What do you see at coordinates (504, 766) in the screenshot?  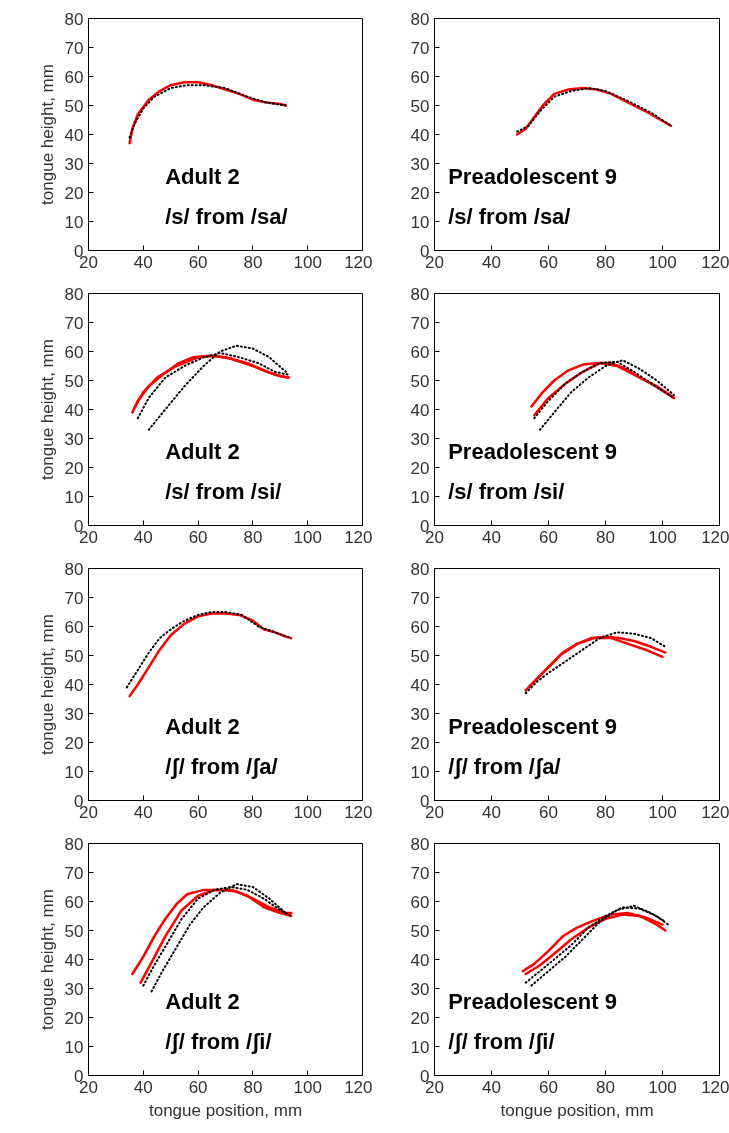 I see `annotation: /ʃ/ from /ʃa/` at bounding box center [504, 766].